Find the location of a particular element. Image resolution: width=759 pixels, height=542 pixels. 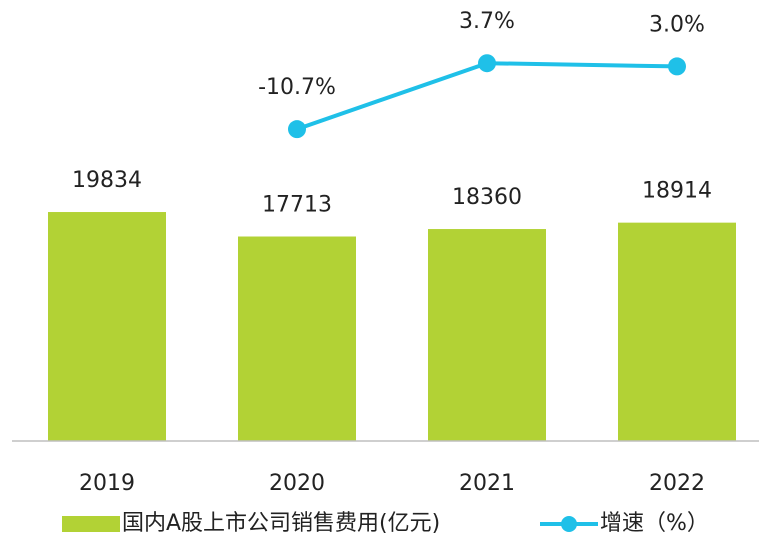

legend-marker is located at coordinates (569, 524).